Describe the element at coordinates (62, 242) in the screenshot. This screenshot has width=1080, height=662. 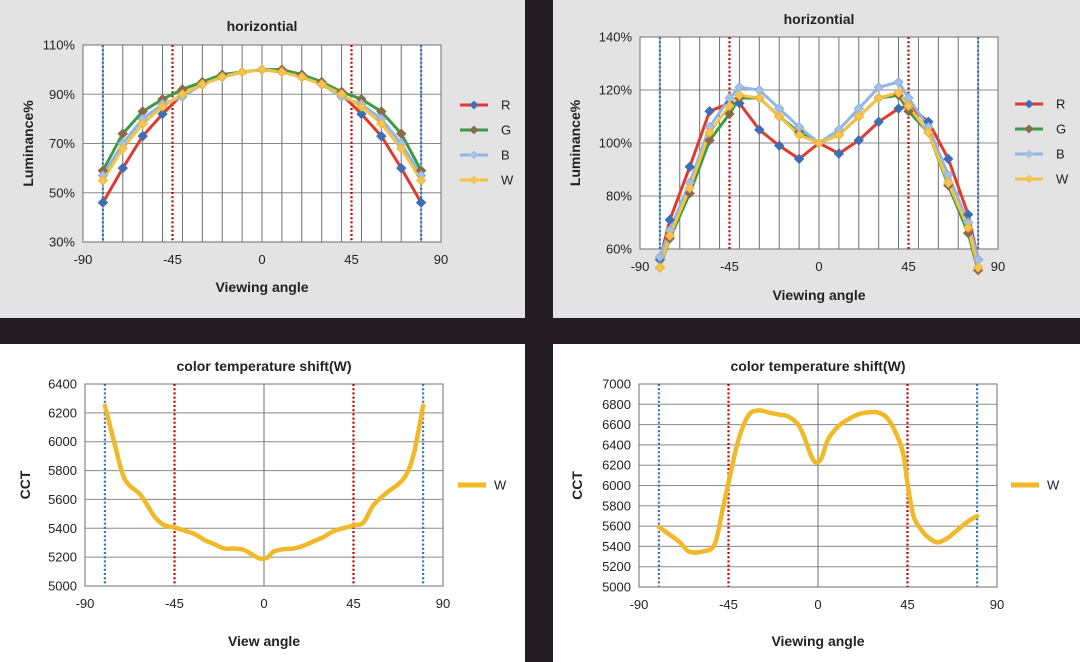
I see `y-tick-label: 30%` at that location.